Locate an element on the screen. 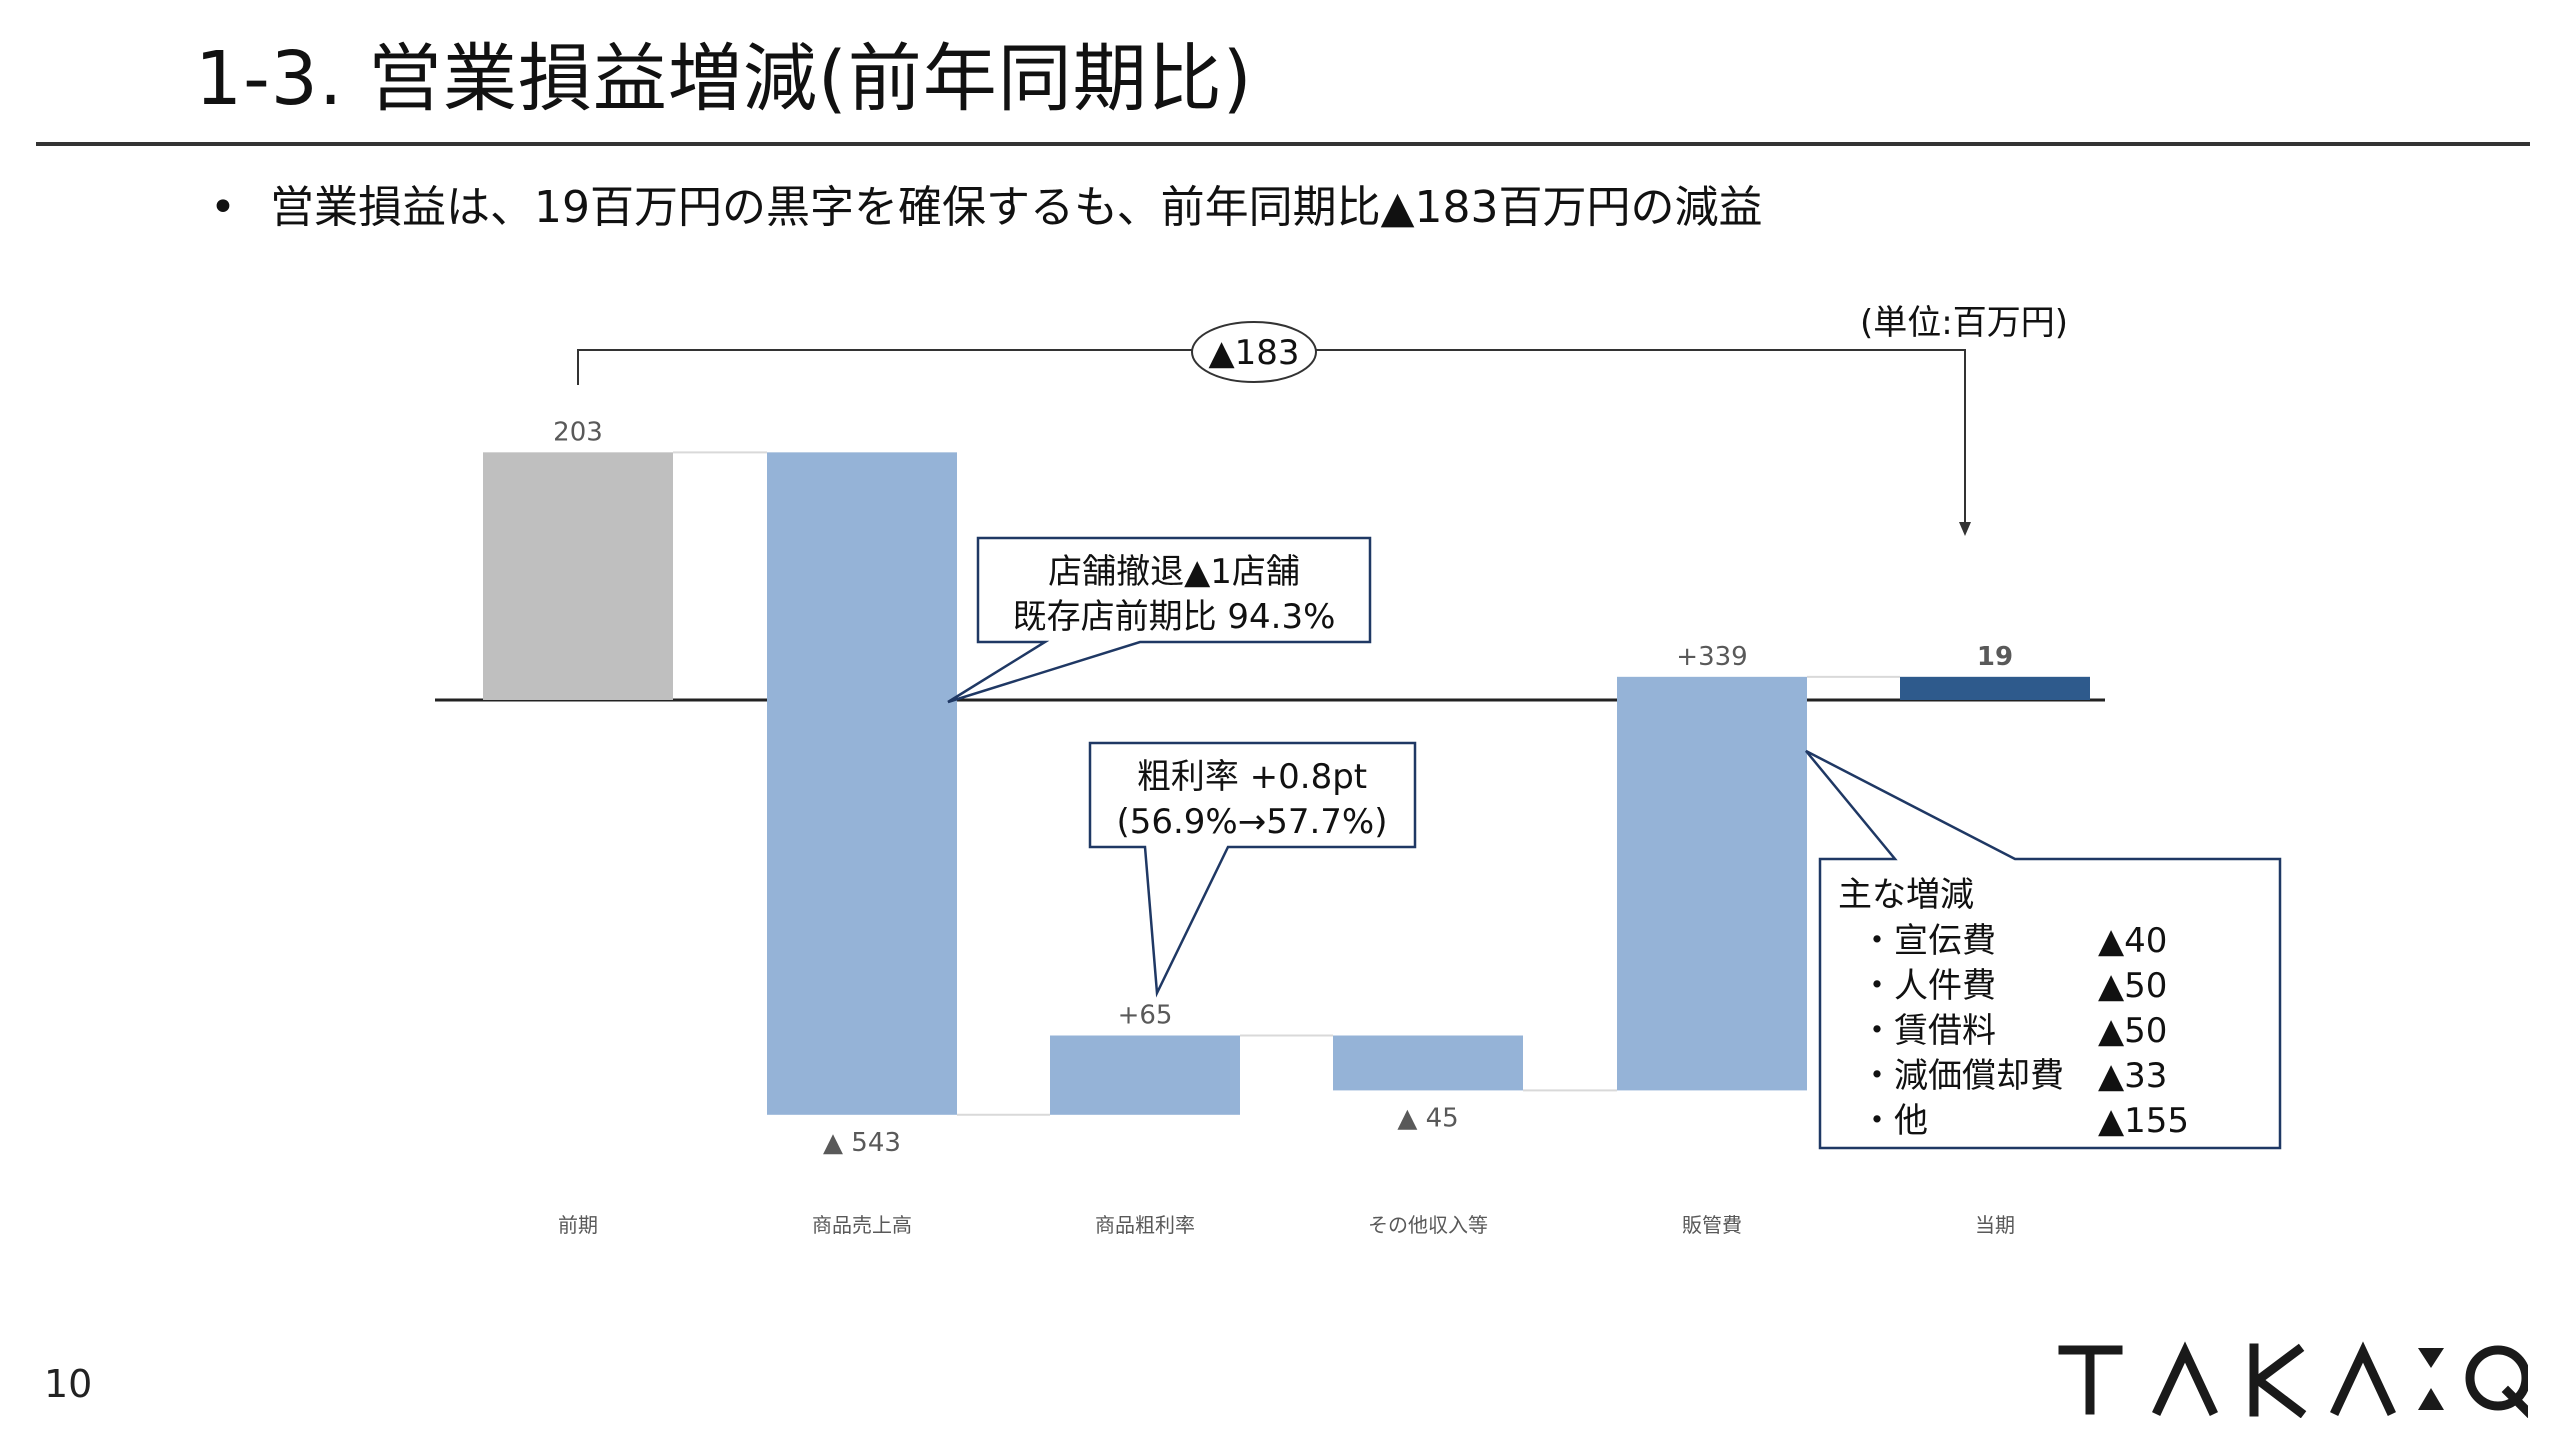 The image size is (2560, 1440). unit-label: (単位:百万円) is located at coordinates (1964, 323).